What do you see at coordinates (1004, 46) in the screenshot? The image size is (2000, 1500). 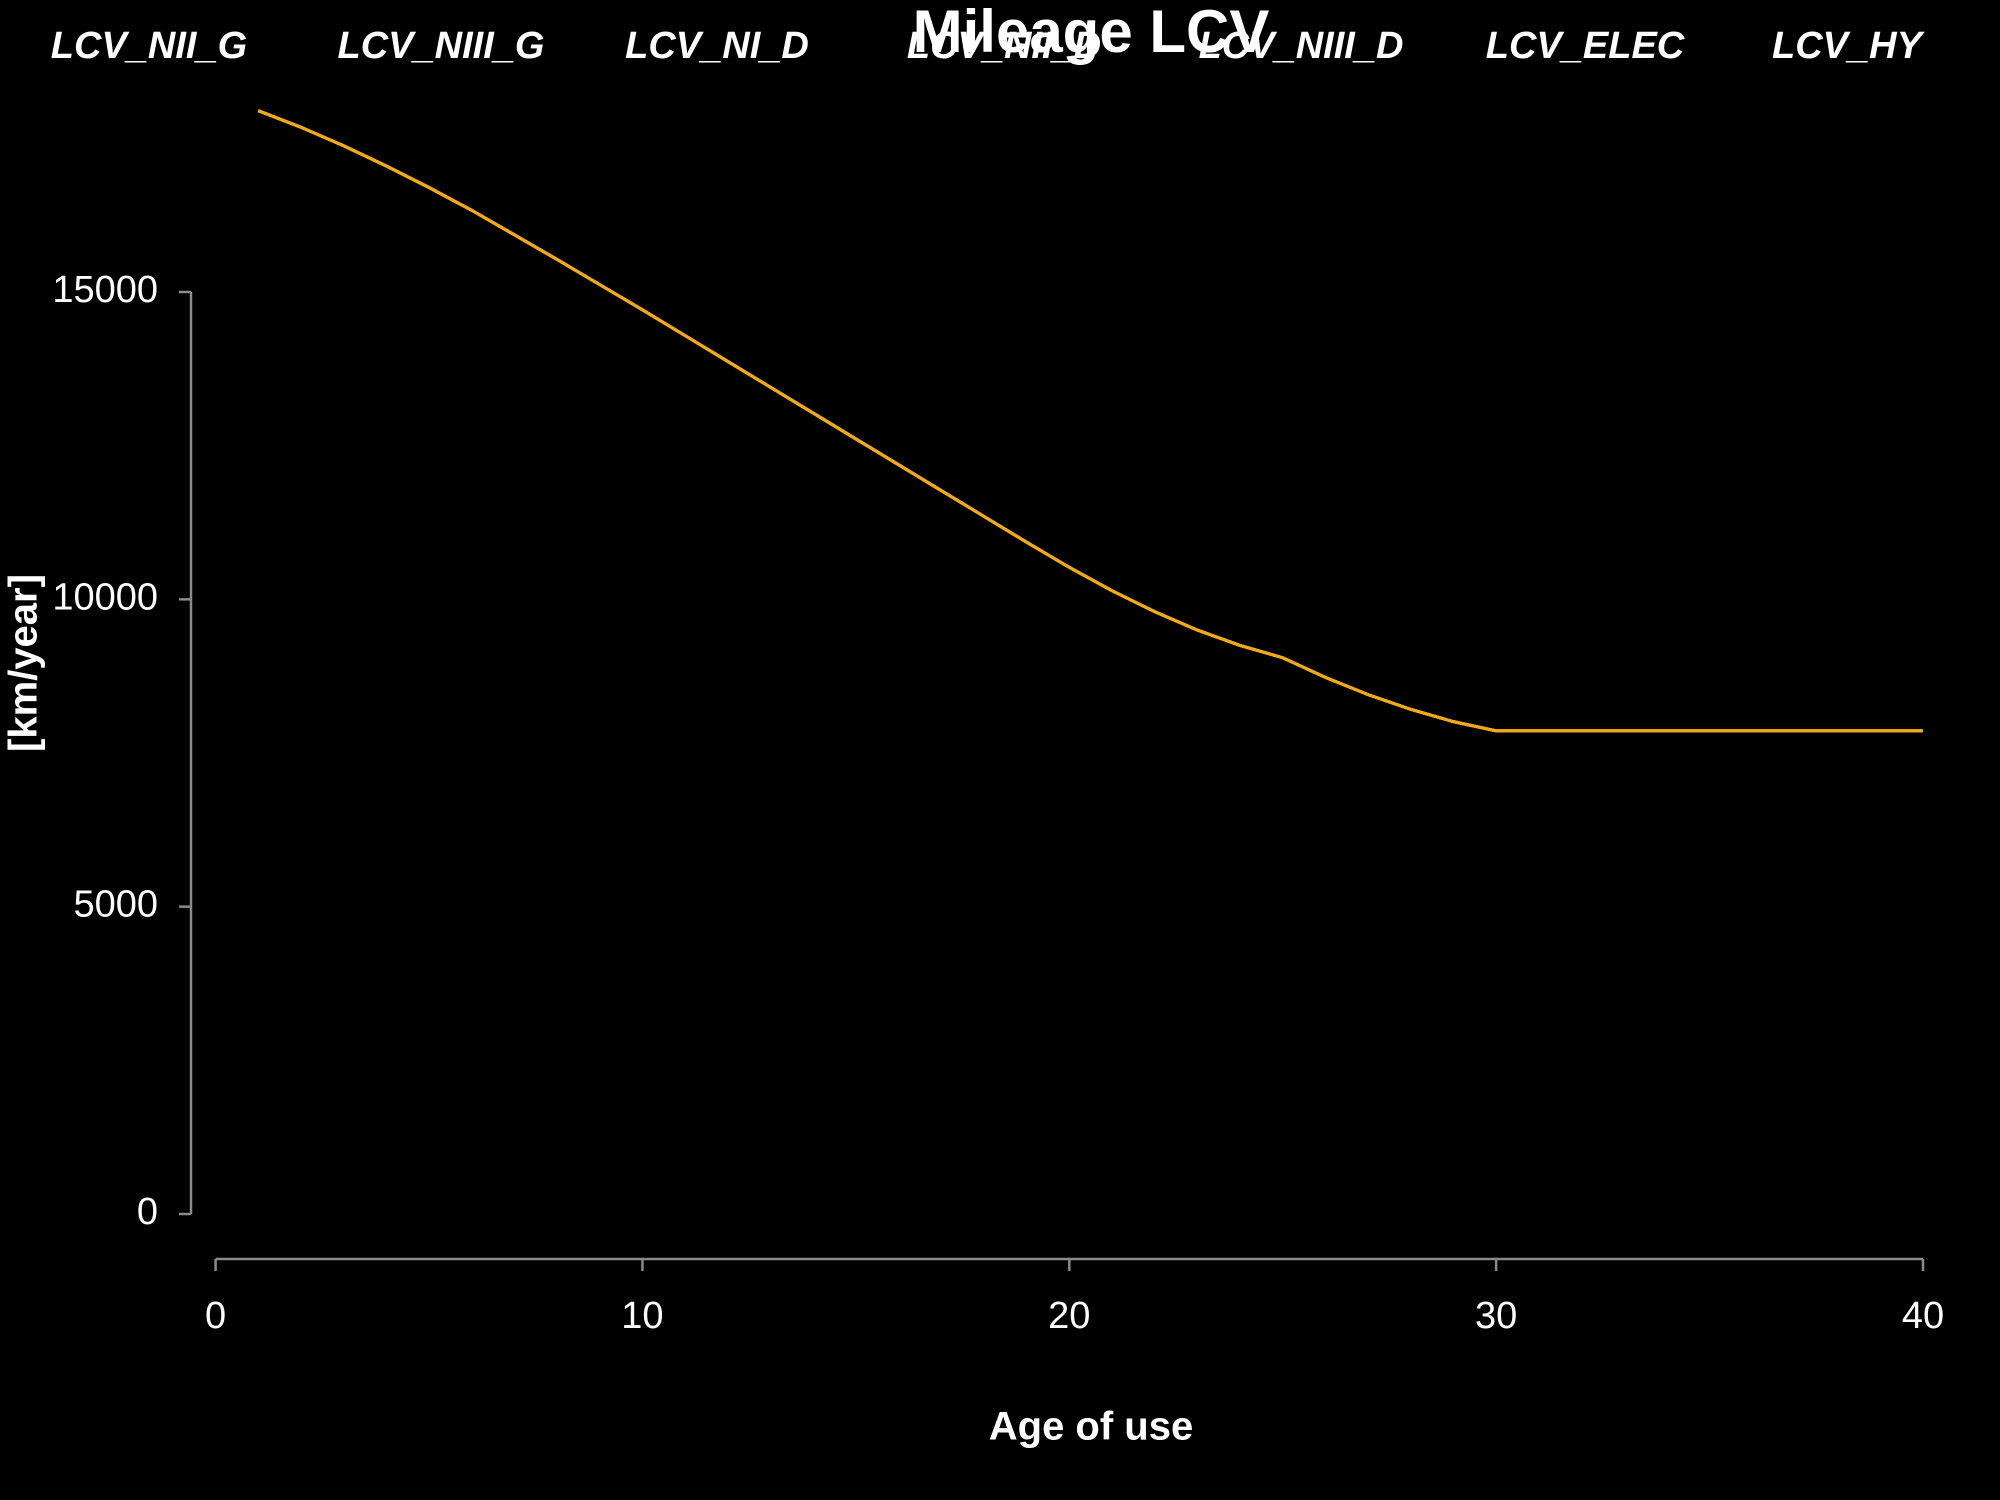 I see `legend-label: LCV_NII_D` at bounding box center [1004, 46].